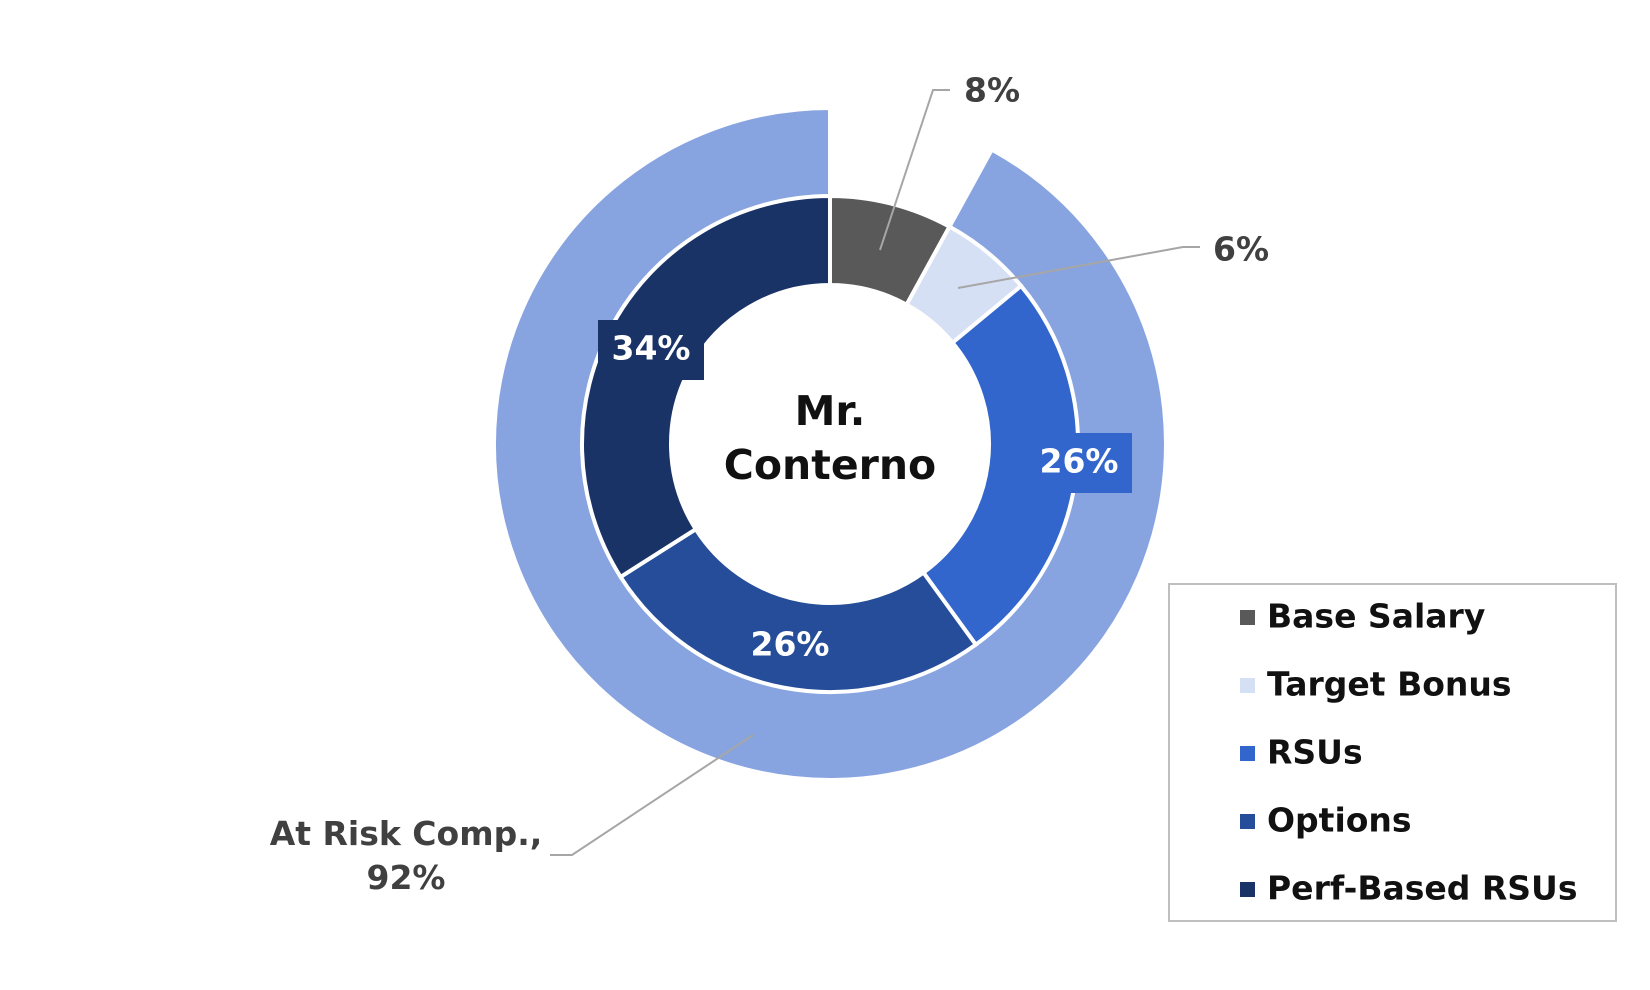 This screenshot has height=990, width=1650. Describe the element at coordinates (406, 833) in the screenshot. I see `outer-name: At Risk Comp.,` at that location.